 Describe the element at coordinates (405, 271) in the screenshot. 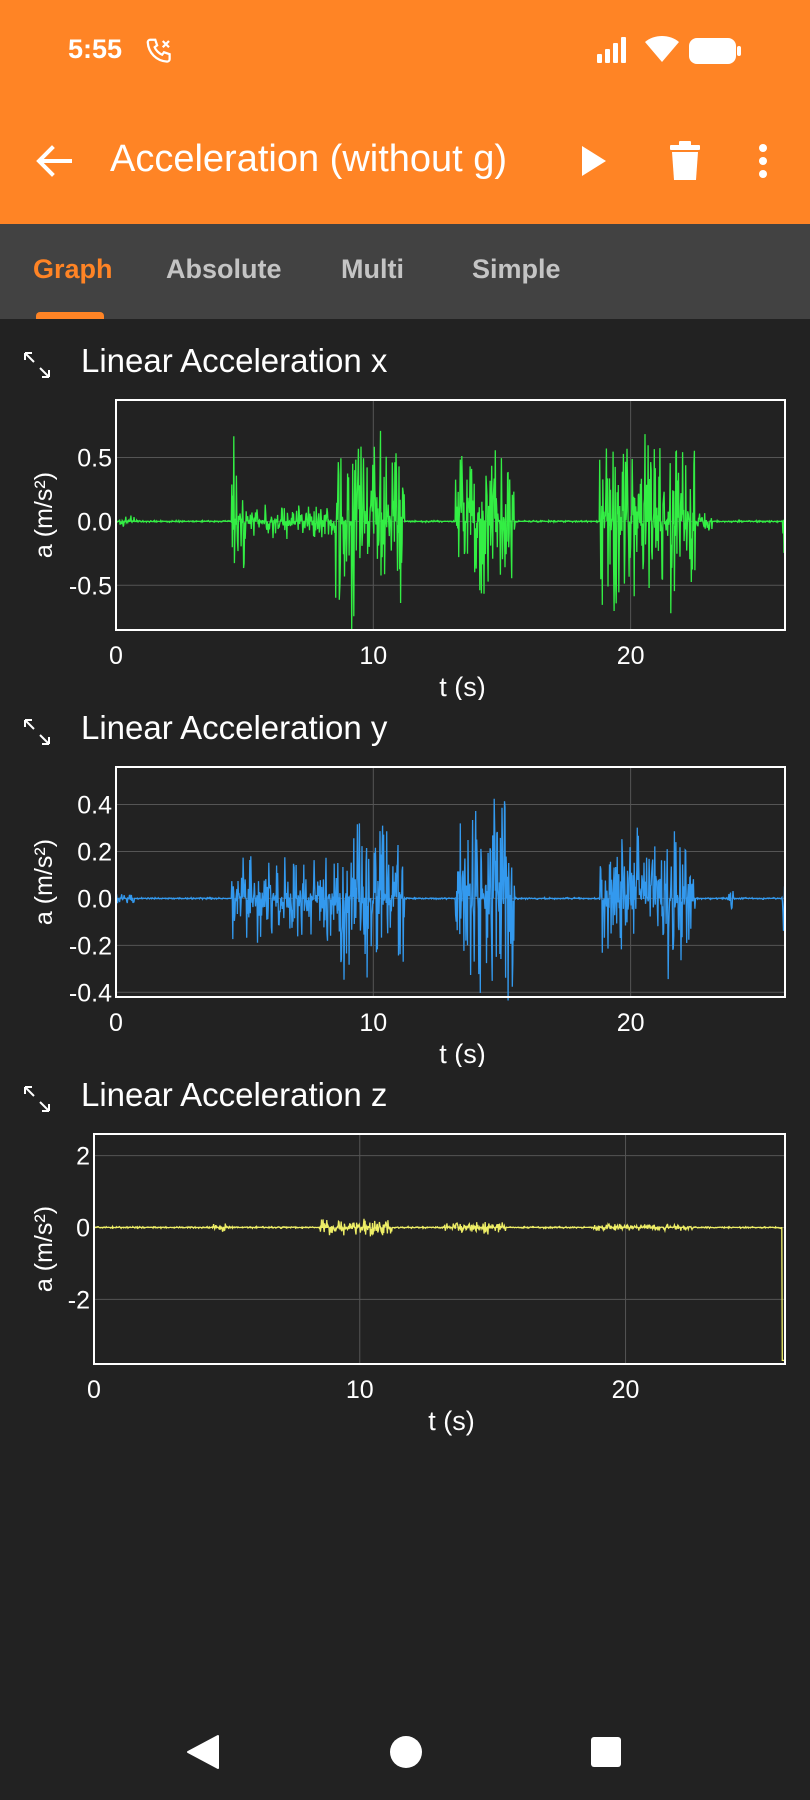

I see `tab-bar: Graph Absolute Multi Simple` at that location.